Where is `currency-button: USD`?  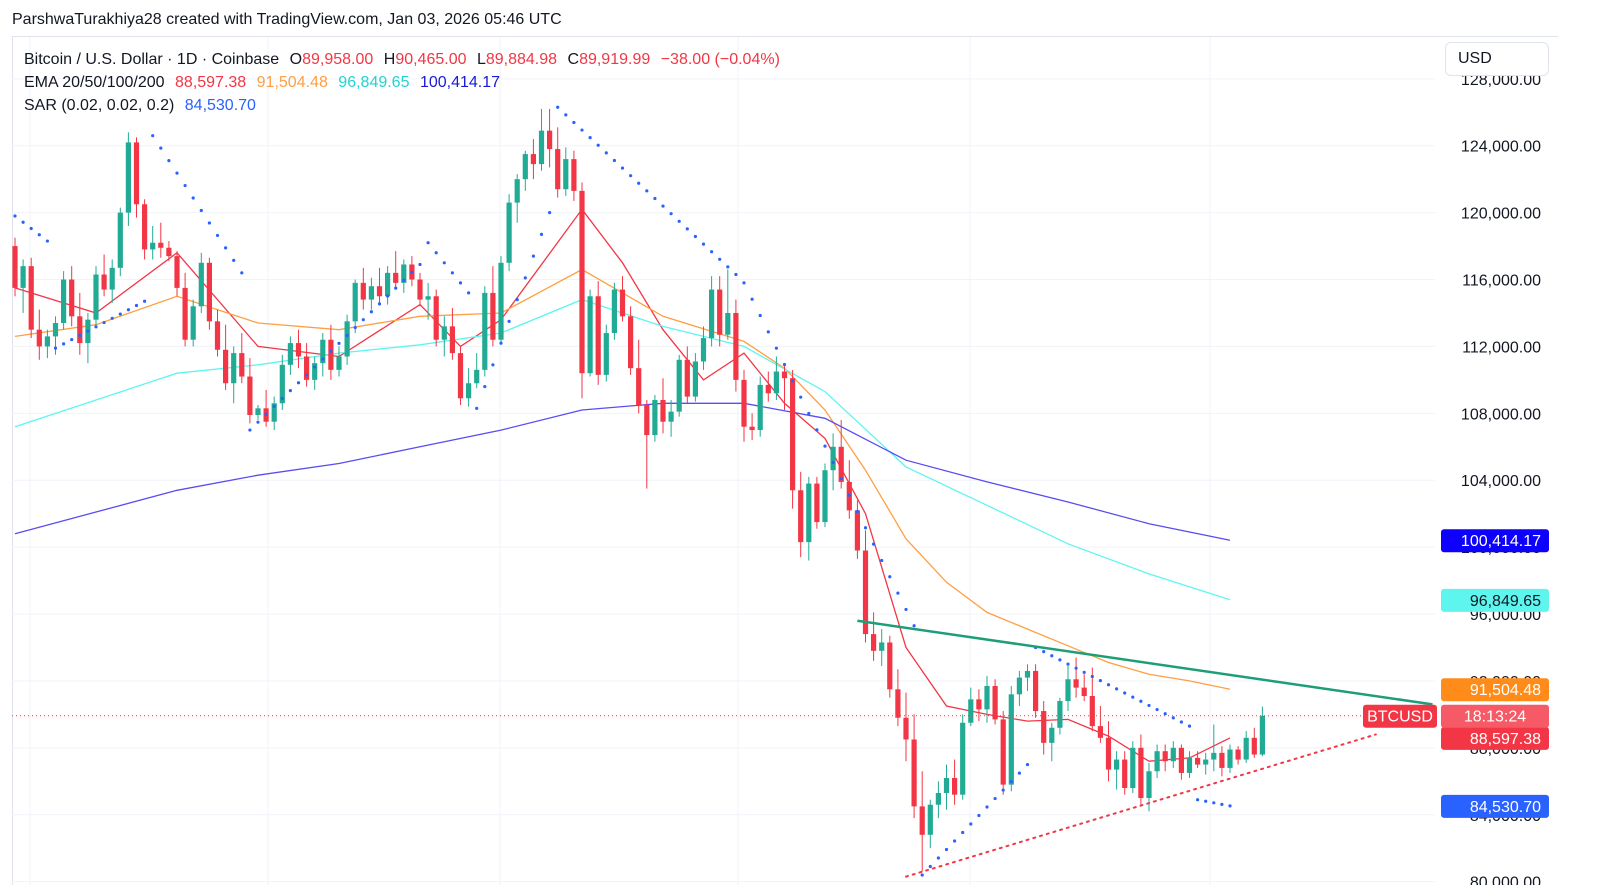
currency-button: USD is located at coordinates (1497, 59).